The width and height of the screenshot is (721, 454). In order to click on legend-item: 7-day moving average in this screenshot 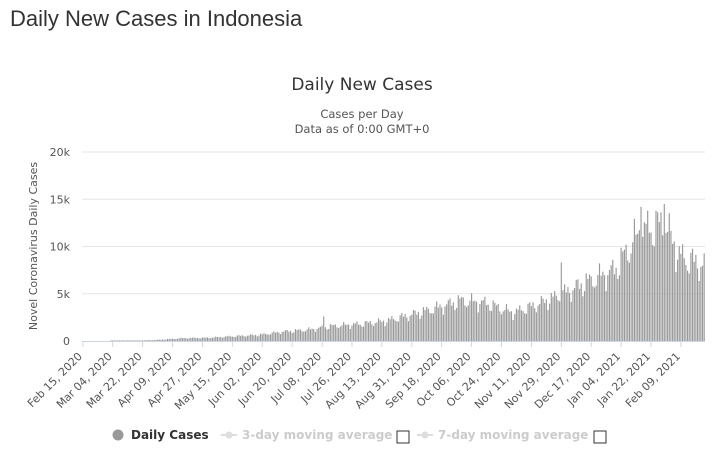, I will do `click(502, 435)`.